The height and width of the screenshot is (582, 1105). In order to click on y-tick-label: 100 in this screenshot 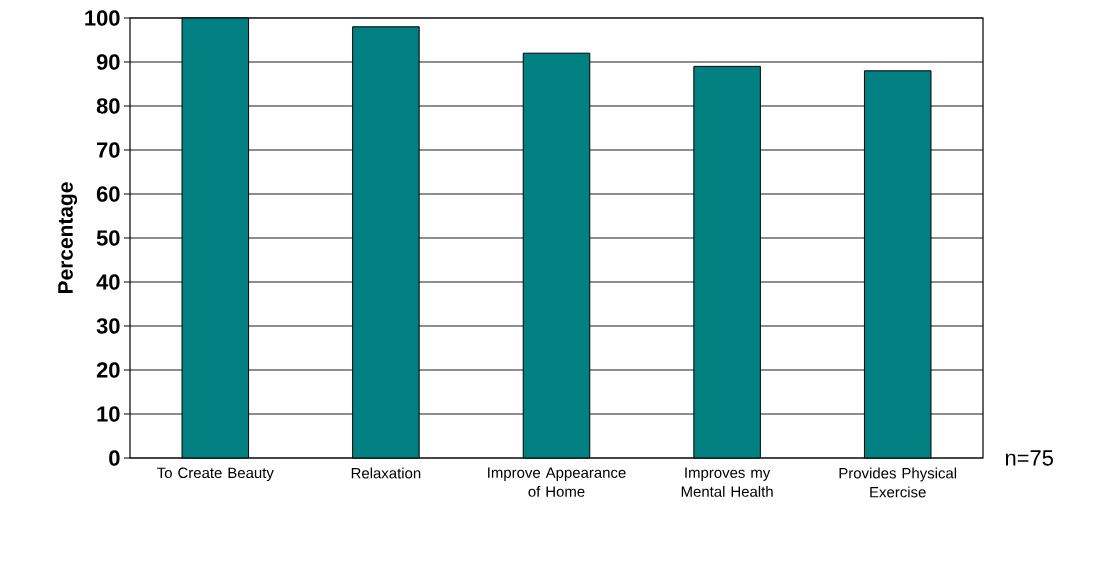, I will do `click(102, 18)`.